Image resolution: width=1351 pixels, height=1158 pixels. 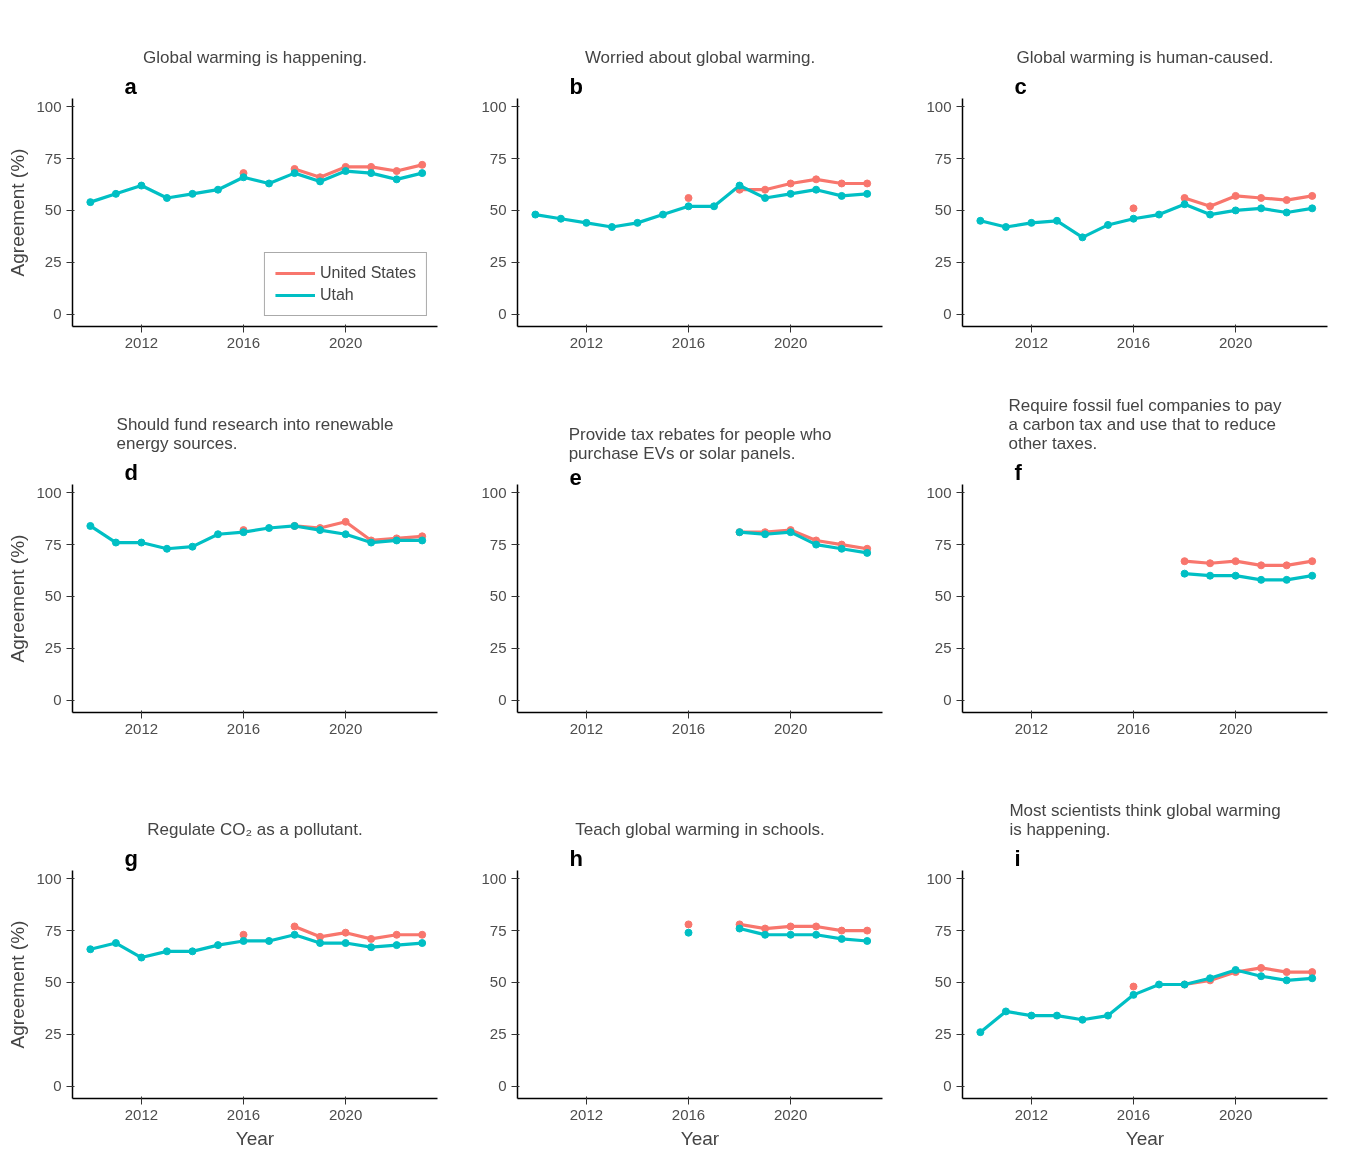 What do you see at coordinates (1145, 57) in the screenshot?
I see `chart-title: Global warming is human-caused.` at bounding box center [1145, 57].